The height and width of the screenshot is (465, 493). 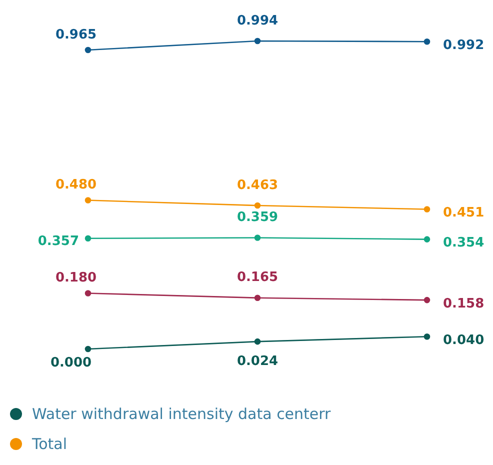 I want to click on data-label: 0.165, so click(x=257, y=278).